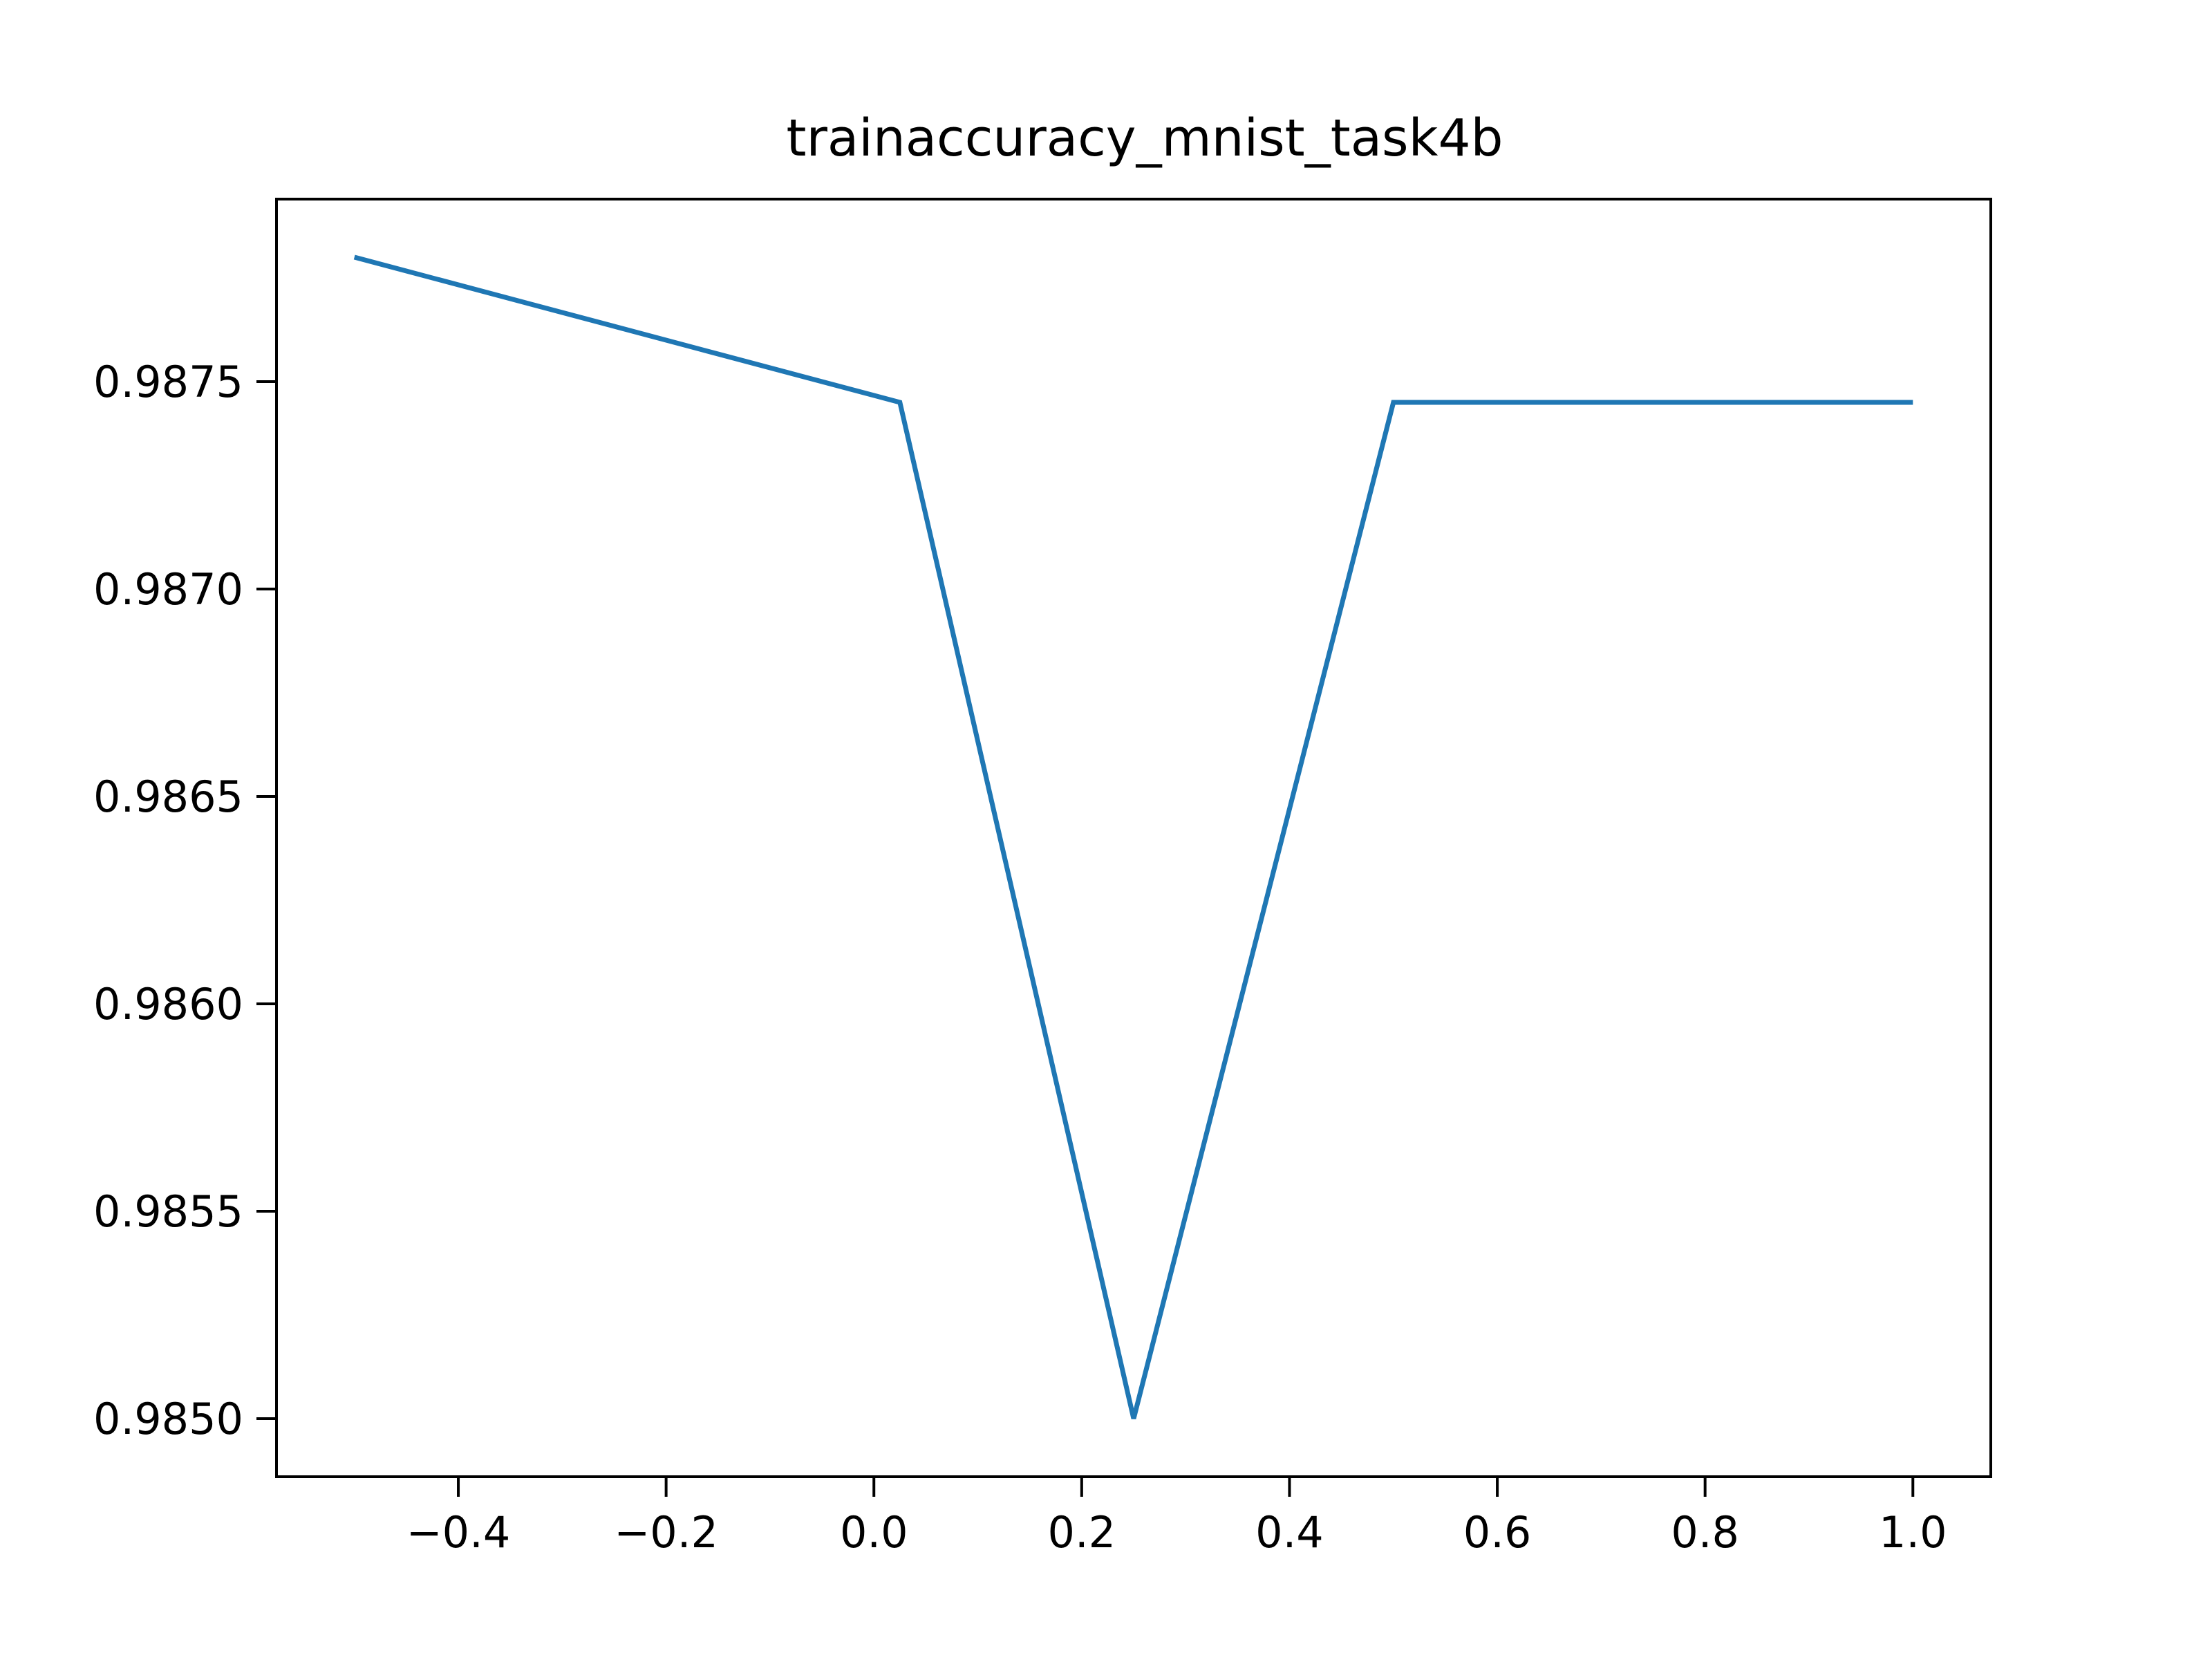  Describe the element at coordinates (1082, 1533) in the screenshot. I see `x-tick-label: 0.2` at that location.